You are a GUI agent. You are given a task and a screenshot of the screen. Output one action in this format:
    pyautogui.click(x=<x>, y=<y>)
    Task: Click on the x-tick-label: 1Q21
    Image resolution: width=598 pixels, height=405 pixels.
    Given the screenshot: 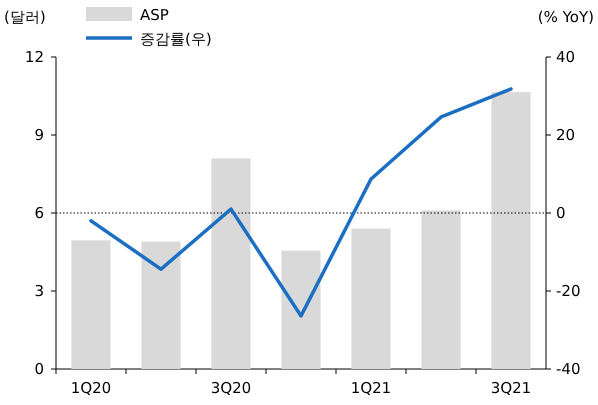 What is the action you would take?
    pyautogui.click(x=371, y=388)
    